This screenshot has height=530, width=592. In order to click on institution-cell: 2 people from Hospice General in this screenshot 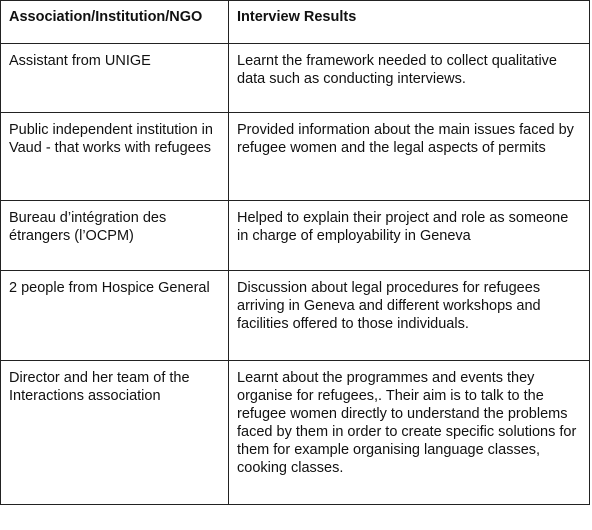, I will do `click(114, 315)`.